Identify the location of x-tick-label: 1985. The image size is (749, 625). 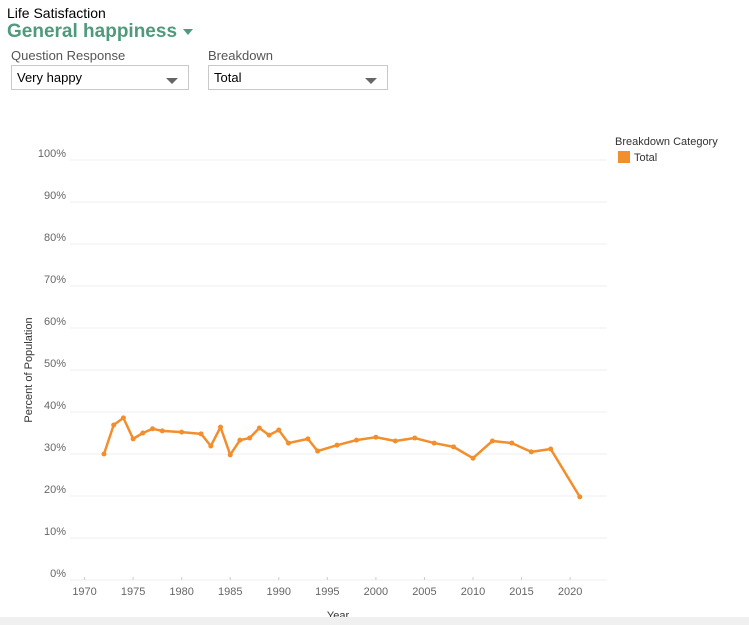
(230, 592).